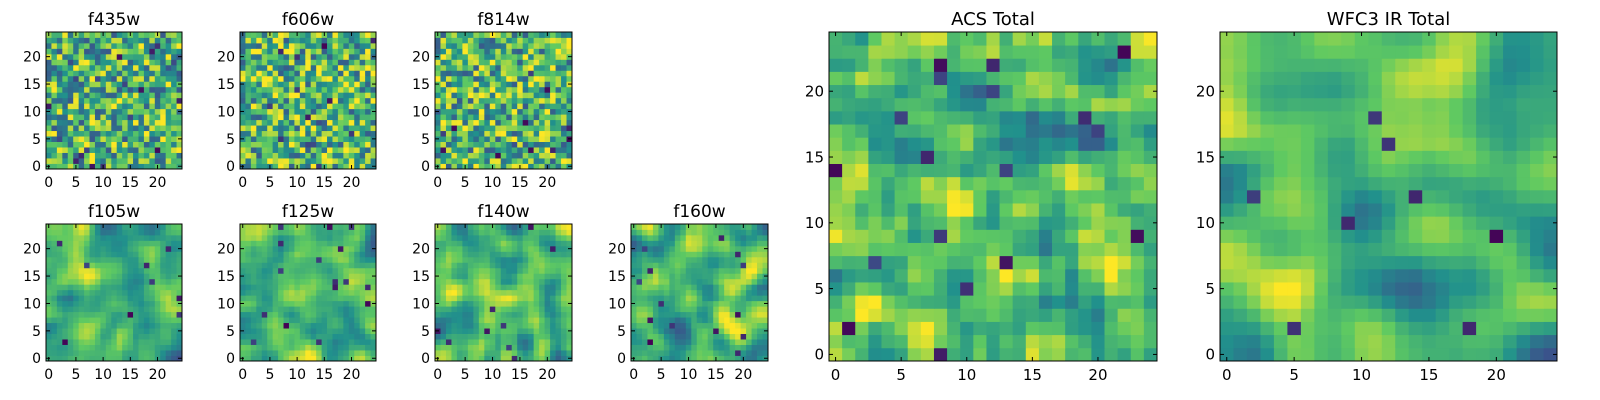  I want to click on x-tick-label: 20, so click(158, 183).